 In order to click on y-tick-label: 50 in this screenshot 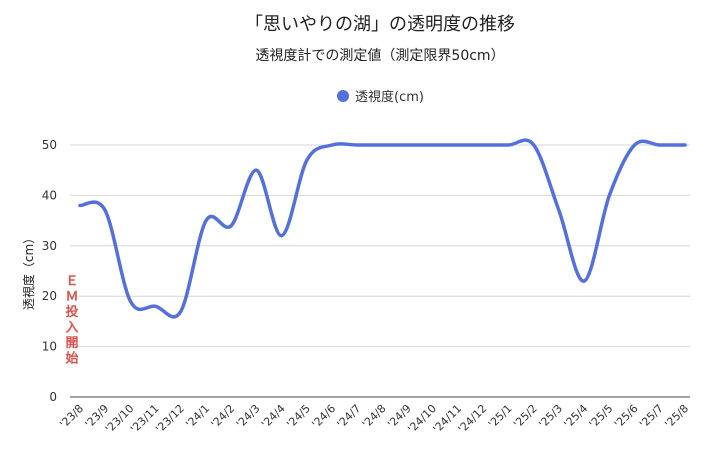, I will do `click(49, 145)`.